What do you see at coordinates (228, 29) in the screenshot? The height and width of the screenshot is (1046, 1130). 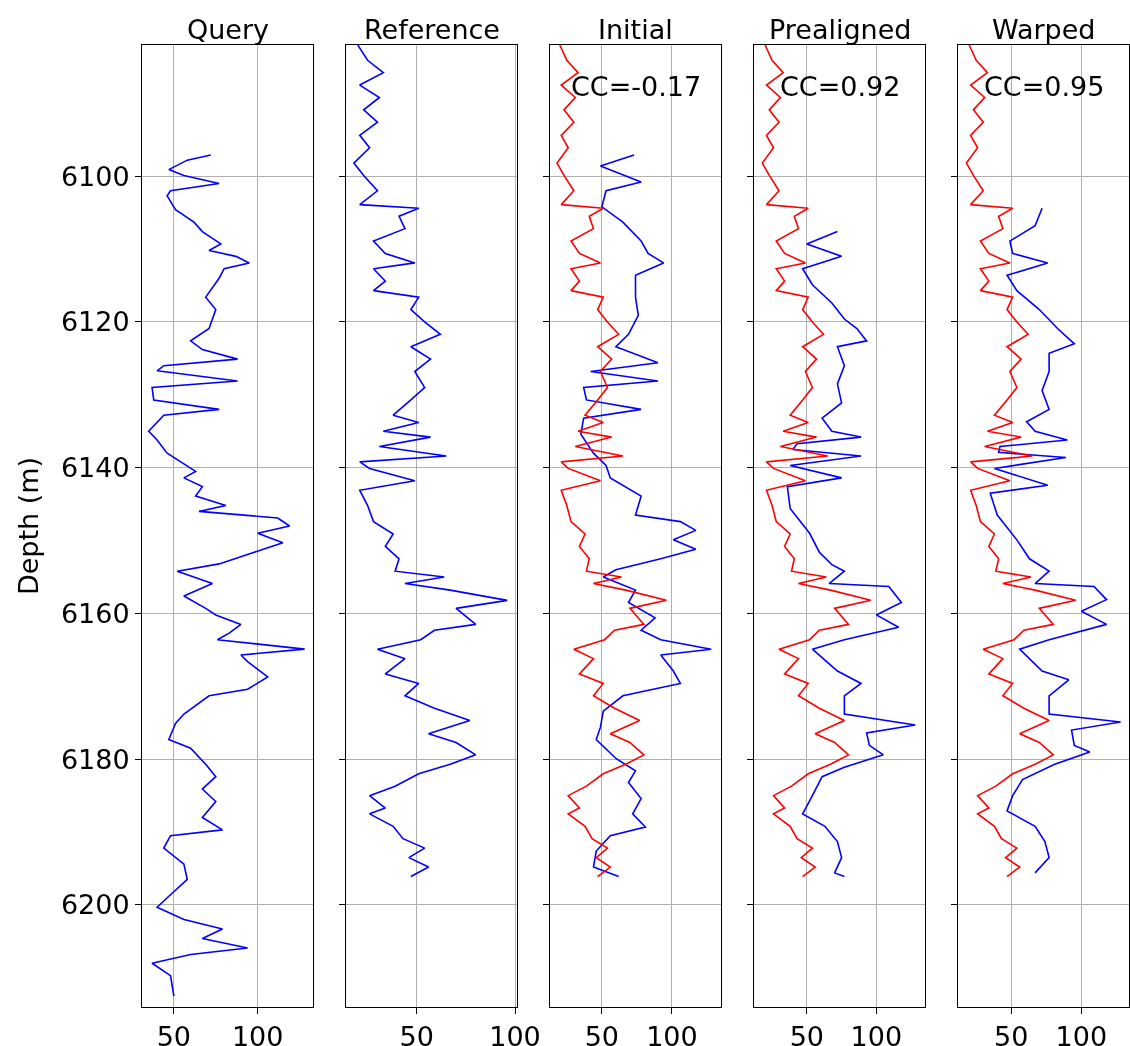 I see `chart-title: Query` at bounding box center [228, 29].